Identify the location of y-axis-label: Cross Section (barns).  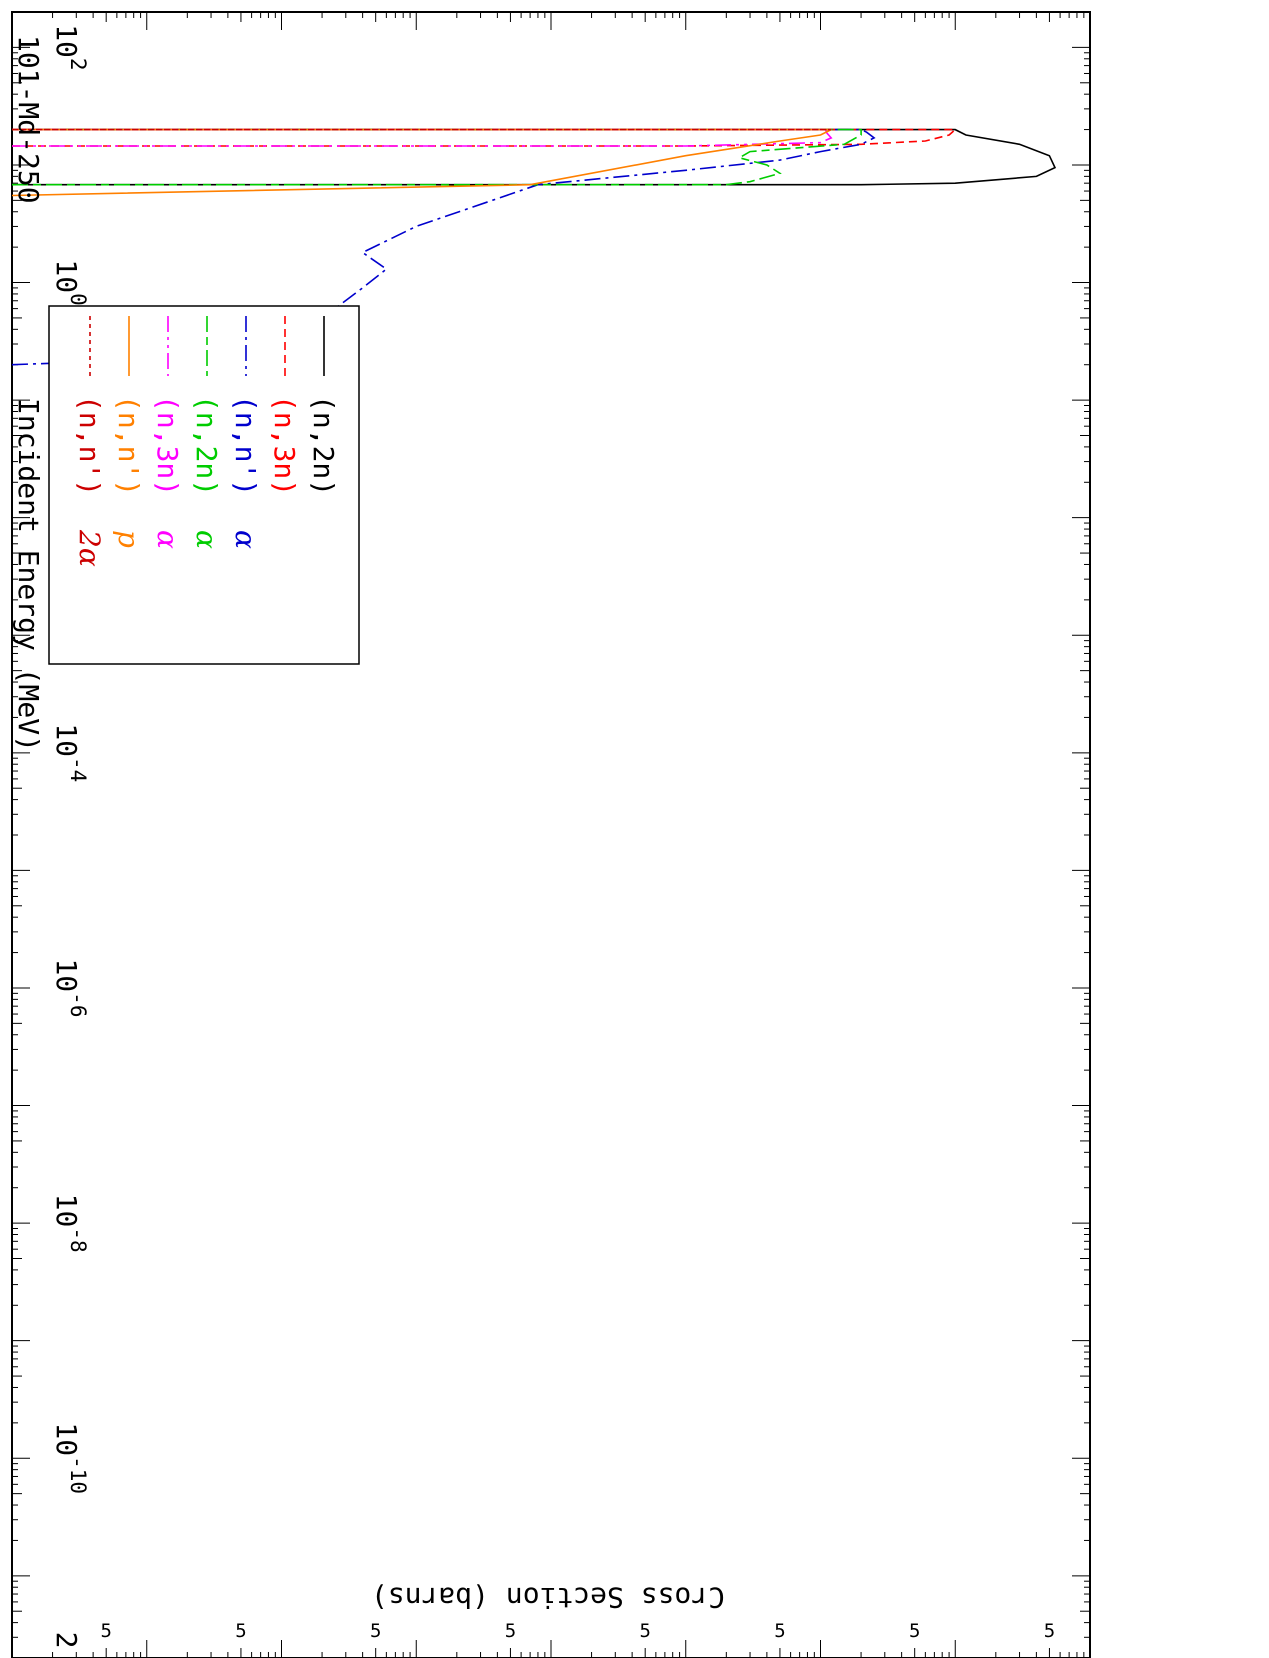
(548, 1597).